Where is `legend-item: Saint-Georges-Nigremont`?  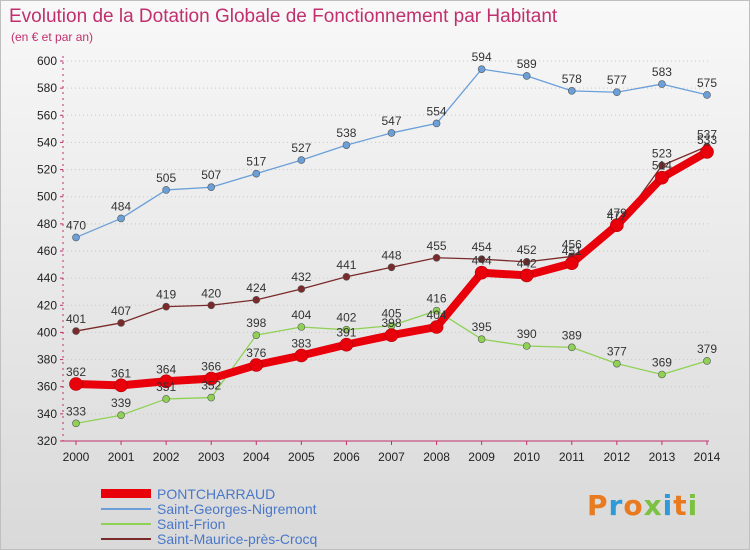 legend-item: Saint-Georges-Nigremont is located at coordinates (209, 508).